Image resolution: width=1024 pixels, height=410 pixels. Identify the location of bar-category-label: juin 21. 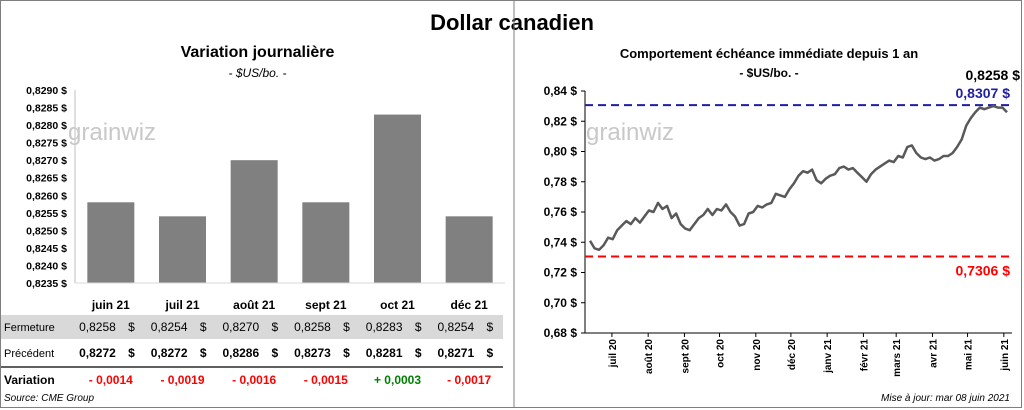
(110, 305).